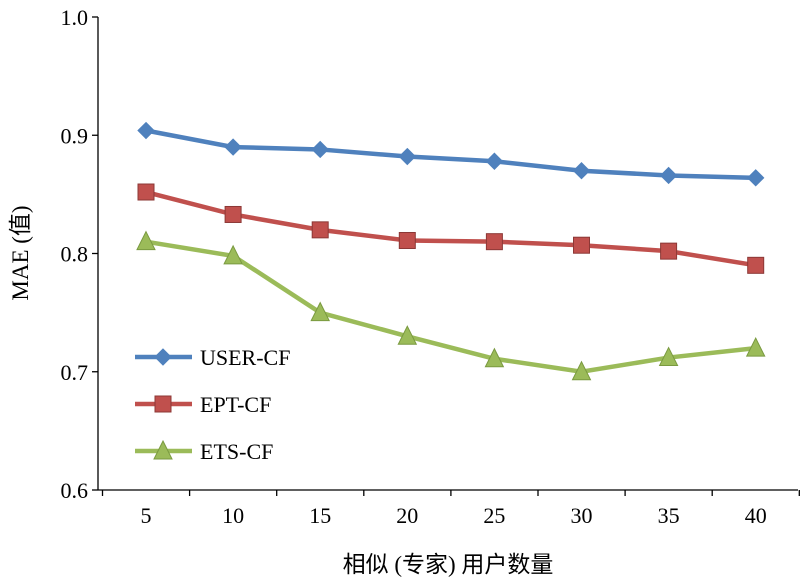 This screenshot has height=583, width=800. I want to click on legend-item: EPT-CF, so click(203, 404).